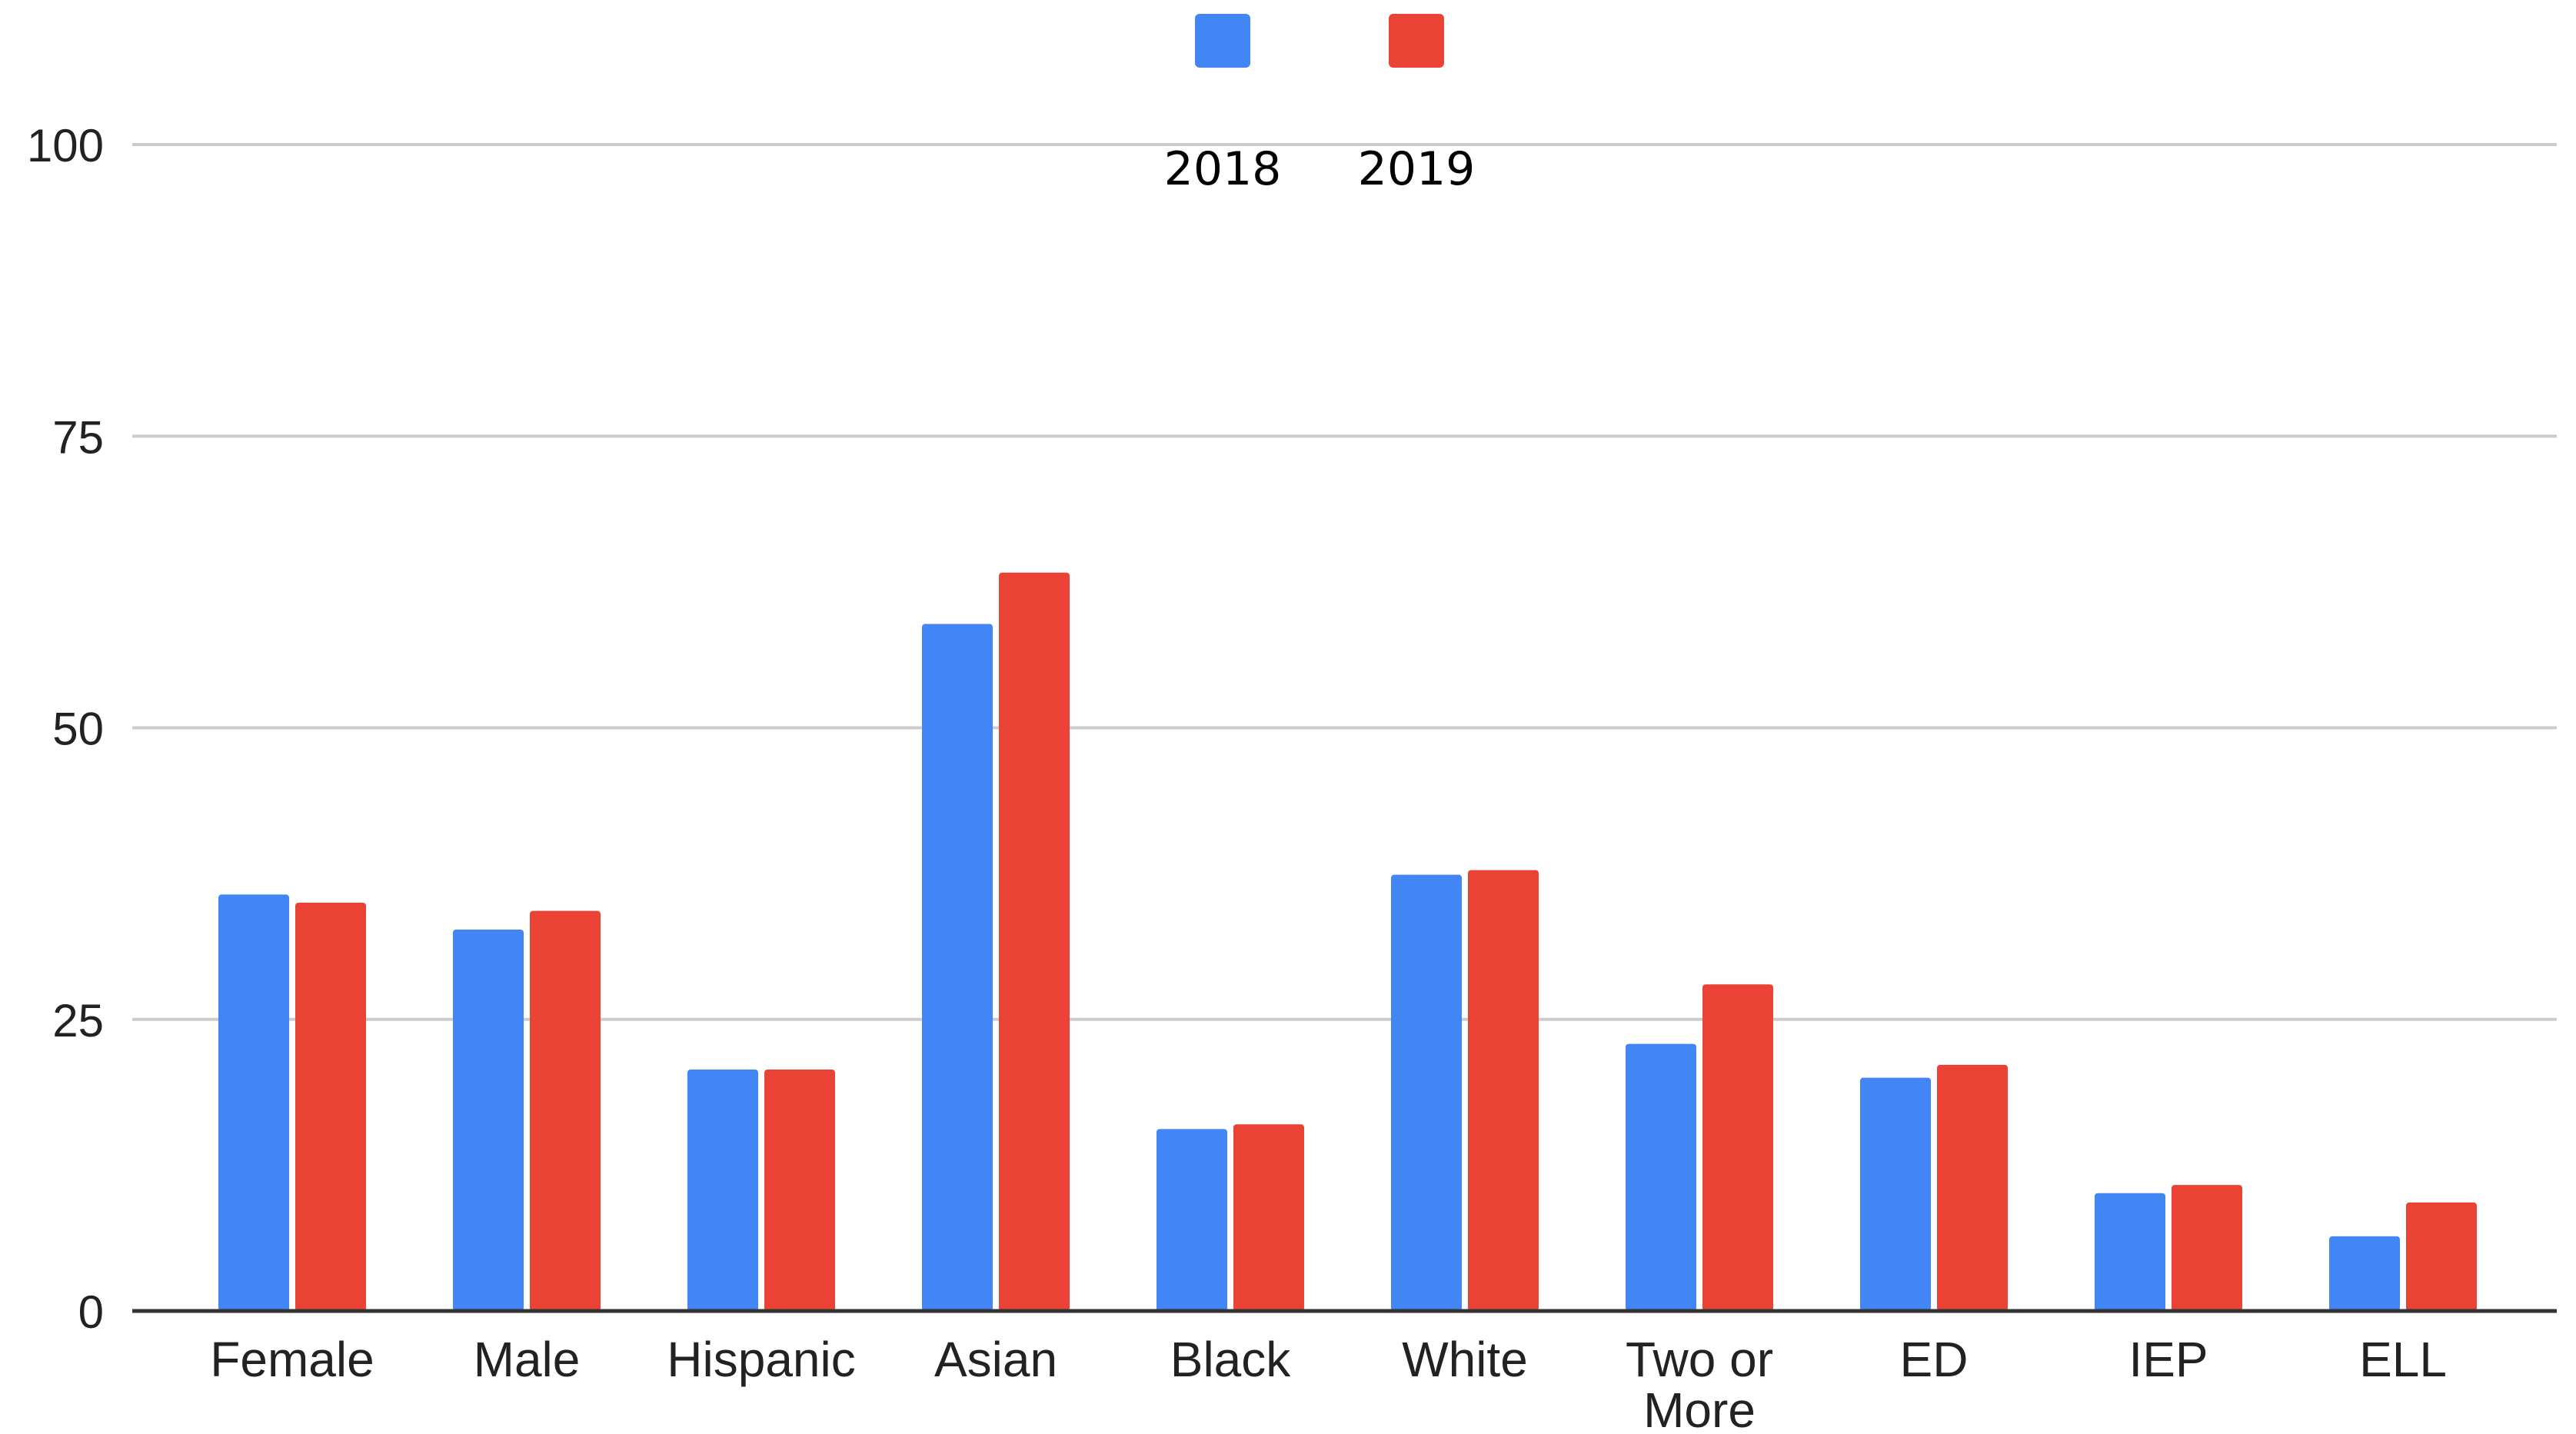  Describe the element at coordinates (761, 1359) in the screenshot. I see `x-tick-label: Hispanic` at that location.